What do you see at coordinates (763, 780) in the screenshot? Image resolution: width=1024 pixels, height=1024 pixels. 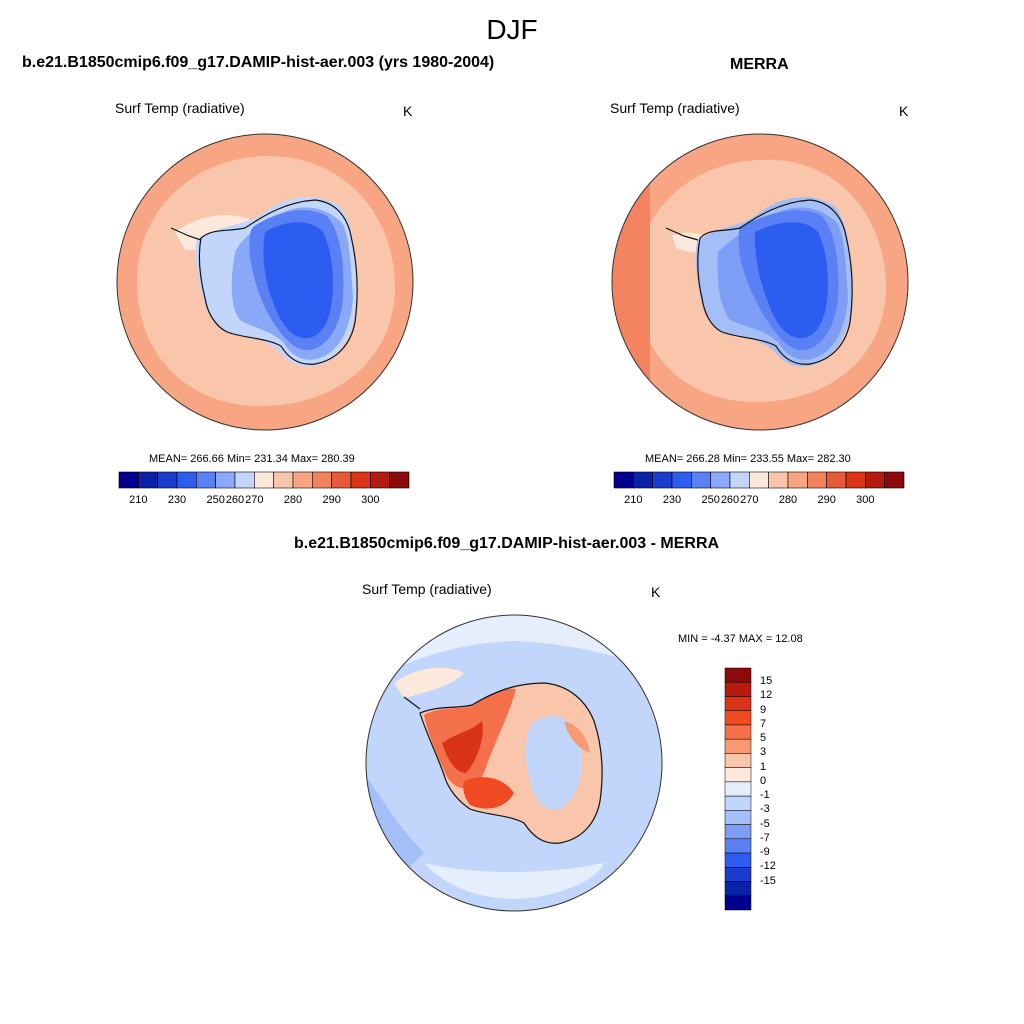 I see `diff-colorbar-tick-label: 0` at bounding box center [763, 780].